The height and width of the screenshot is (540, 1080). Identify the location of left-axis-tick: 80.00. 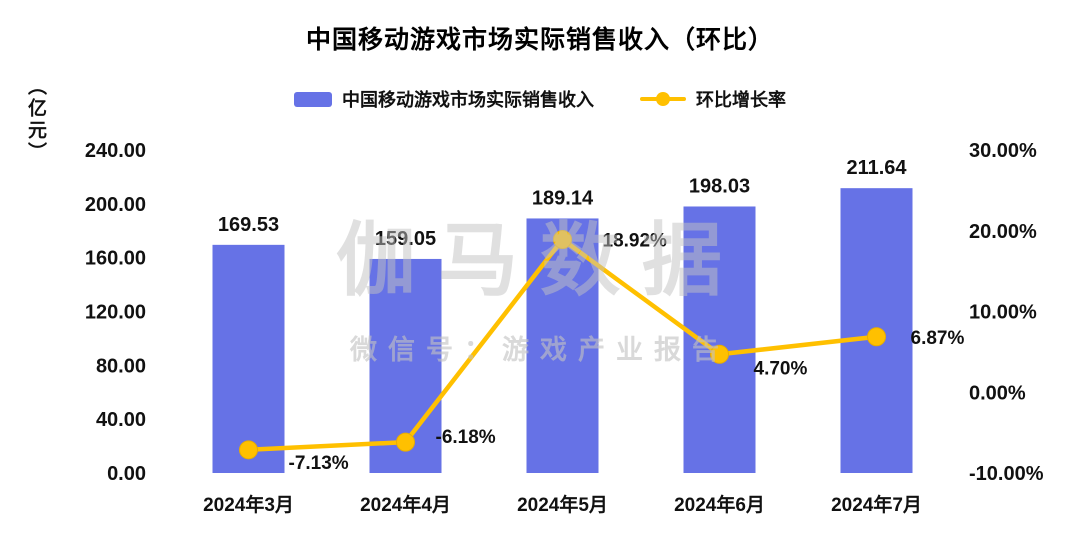
(121, 366).